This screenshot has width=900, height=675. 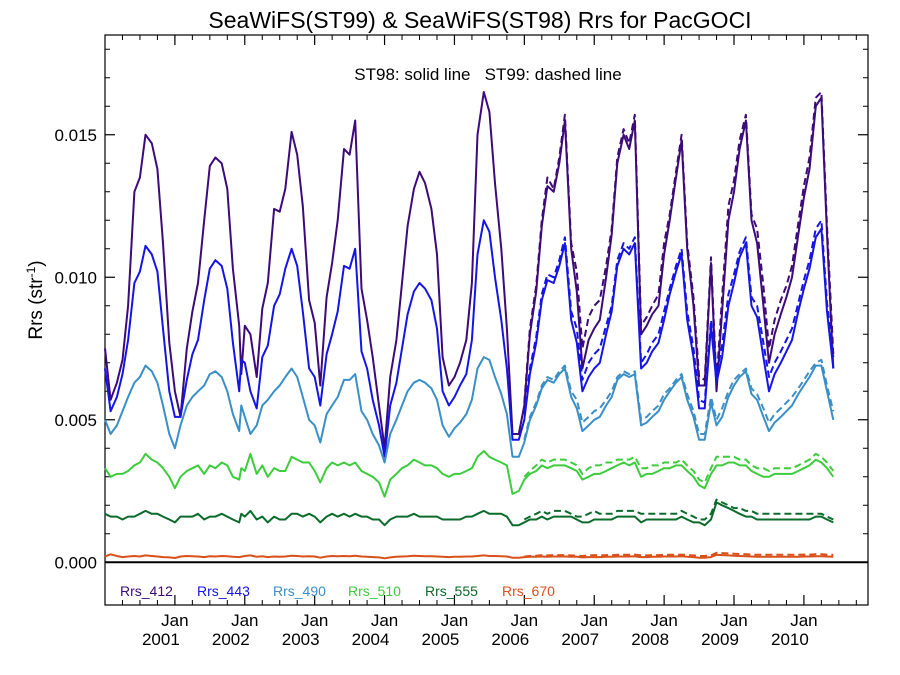 What do you see at coordinates (161, 639) in the screenshot?
I see `x-tick-label-year: 2001` at bounding box center [161, 639].